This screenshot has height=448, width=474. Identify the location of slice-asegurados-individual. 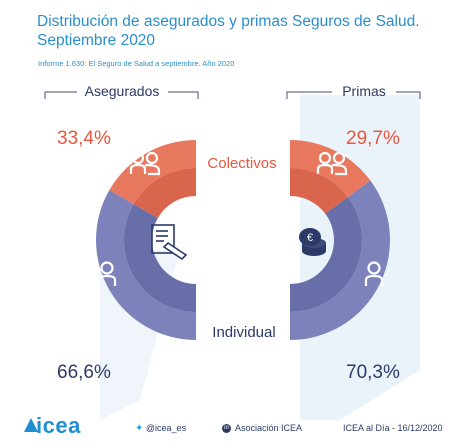
(145, 265).